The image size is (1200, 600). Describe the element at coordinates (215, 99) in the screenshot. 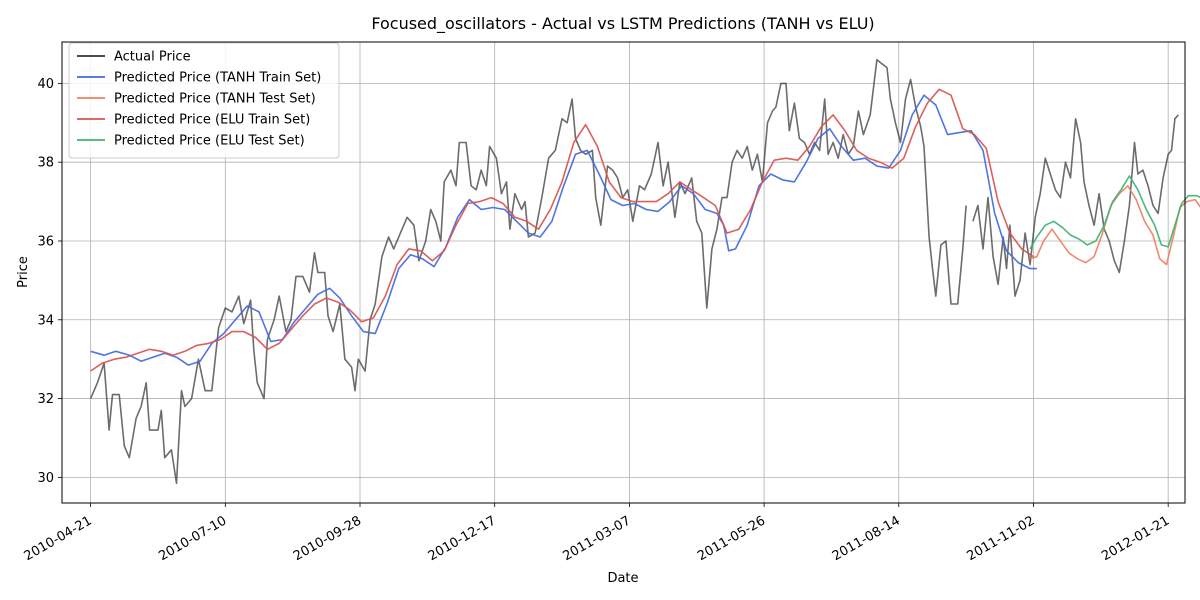

I see `legend-label: Predicted Price (TANH Test Set)` at that location.